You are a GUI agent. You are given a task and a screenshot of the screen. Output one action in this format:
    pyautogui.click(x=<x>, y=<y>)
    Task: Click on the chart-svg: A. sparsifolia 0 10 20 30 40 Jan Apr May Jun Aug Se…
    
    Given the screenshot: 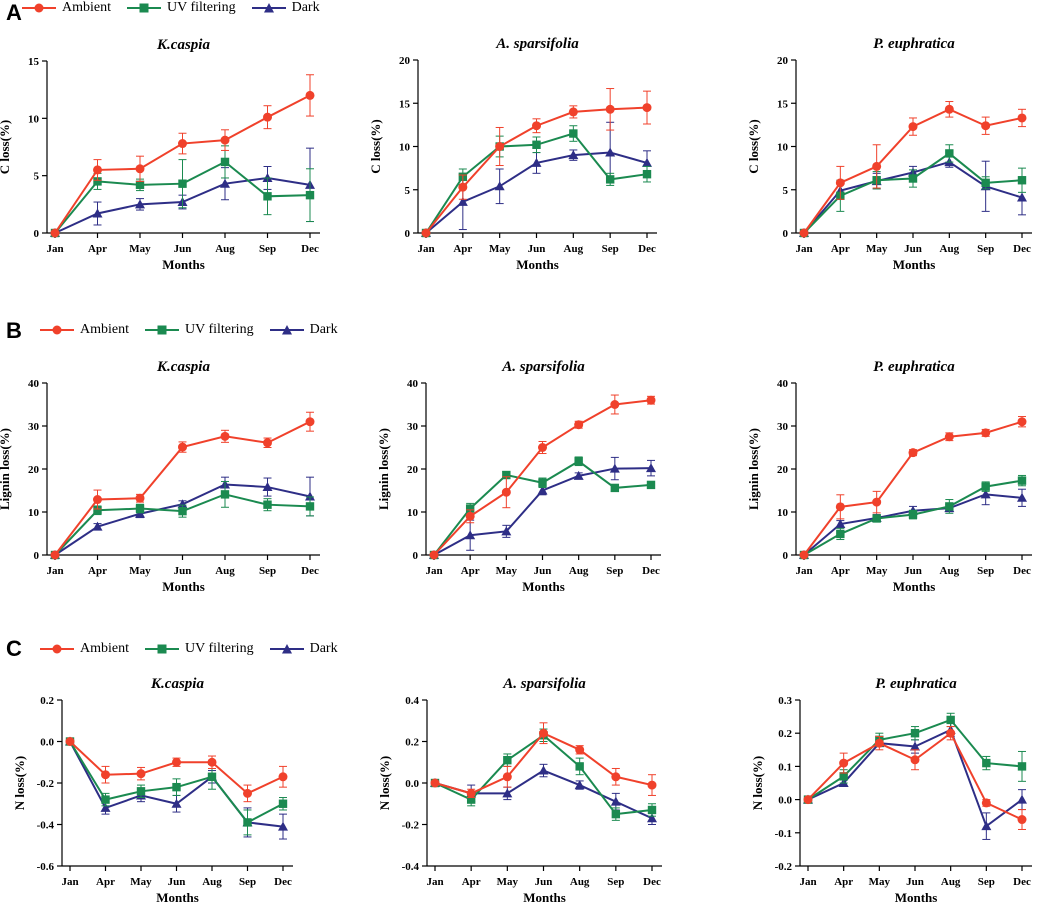 What is the action you would take?
    pyautogui.click(x=518, y=476)
    